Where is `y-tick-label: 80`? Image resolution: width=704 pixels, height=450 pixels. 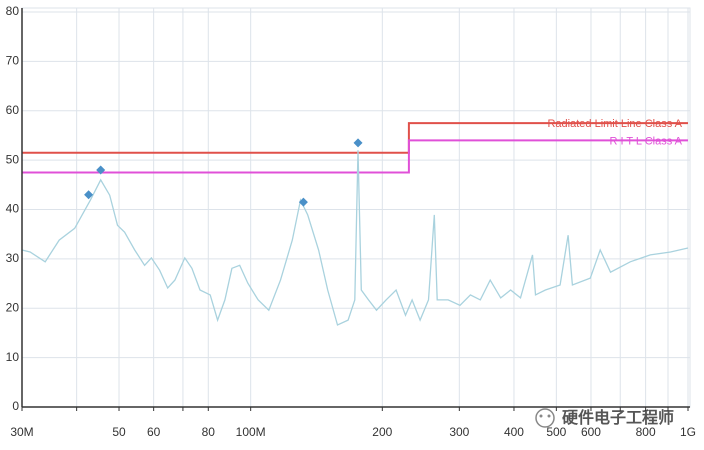
y-tick-label: 80 is located at coordinates (13, 11).